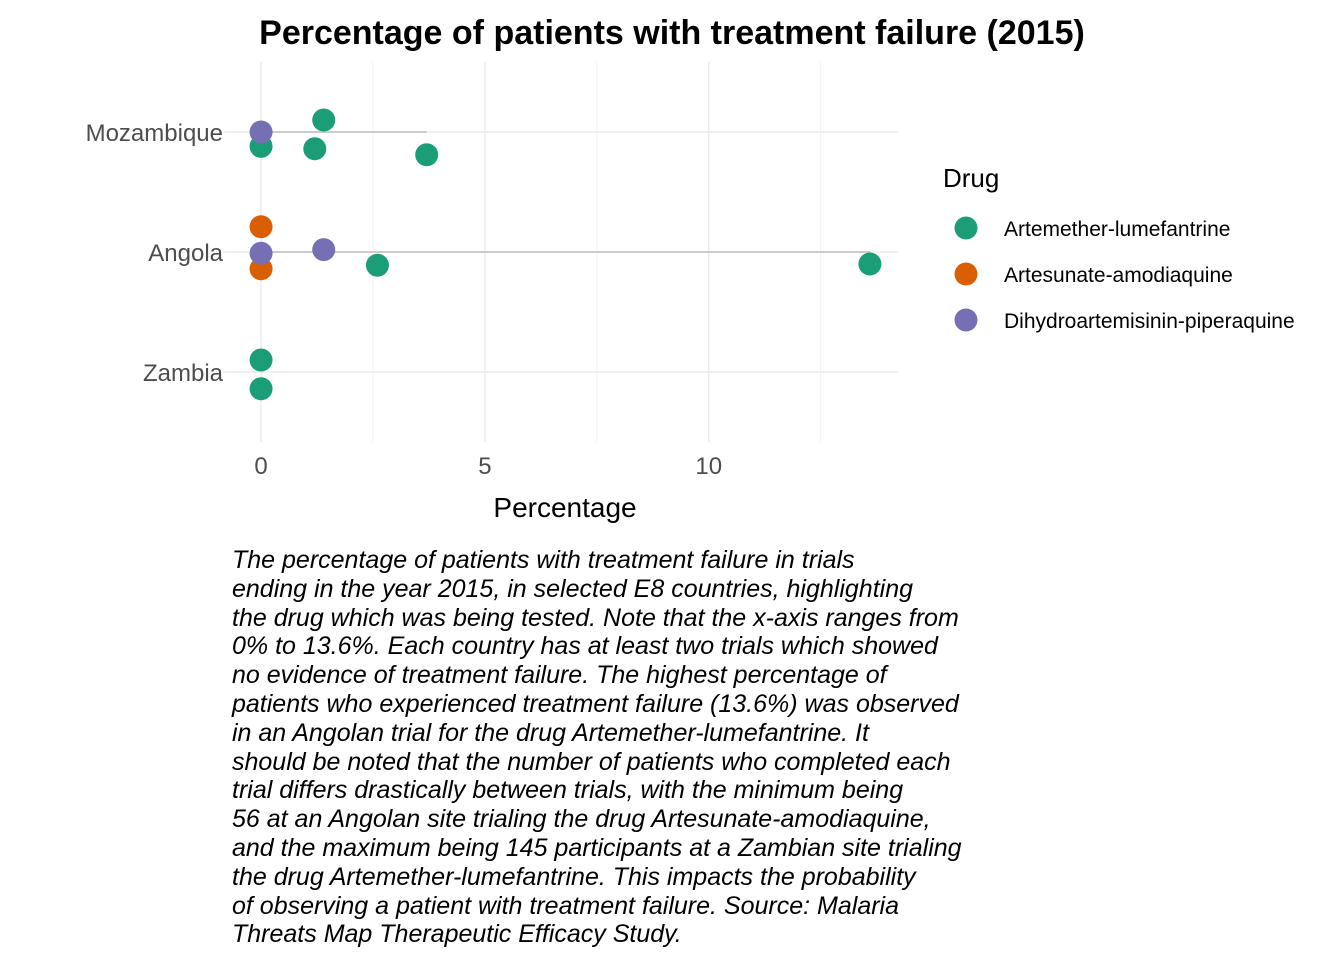 This screenshot has height=960, width=1344. Describe the element at coordinates (708, 466) in the screenshot. I see `x-tick-label: 10` at that location.